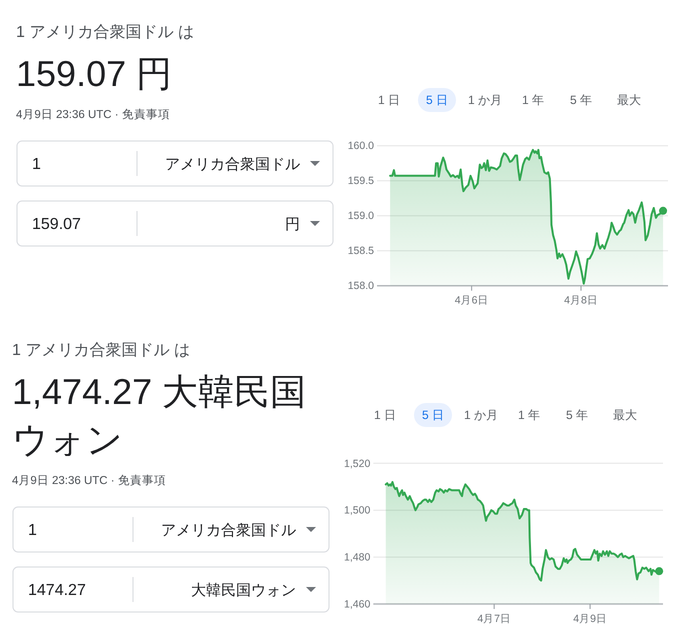 The image size is (681, 630). Describe the element at coordinates (590, 619) in the screenshot. I see `x-tick-label: 4月9日` at that location.